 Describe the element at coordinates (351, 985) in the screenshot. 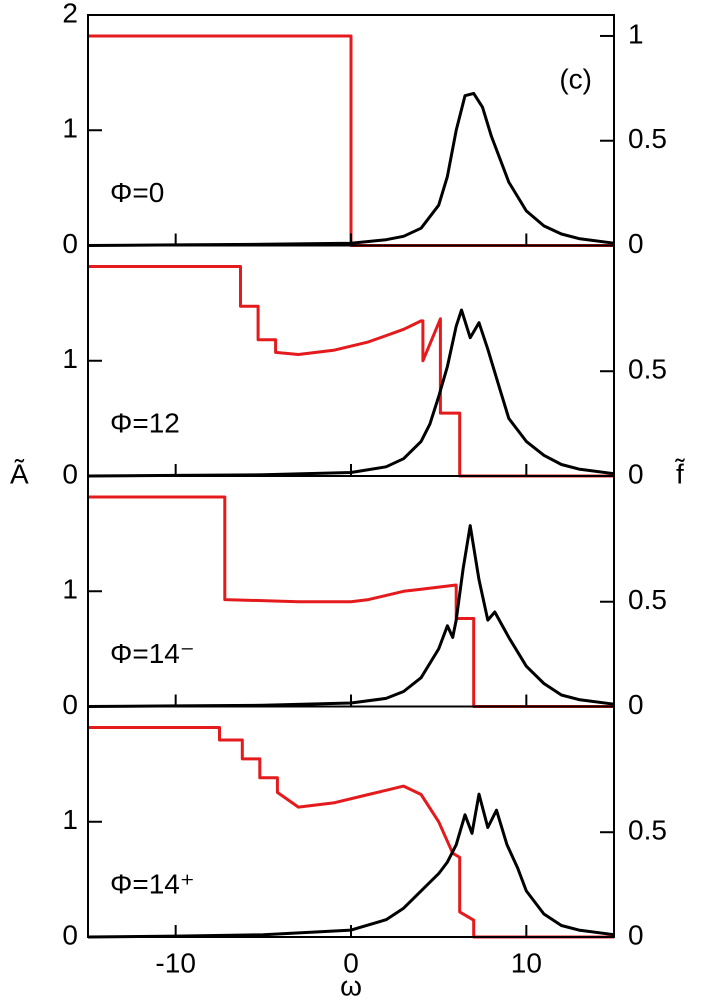

I see `x-axis-label: ω` at that location.